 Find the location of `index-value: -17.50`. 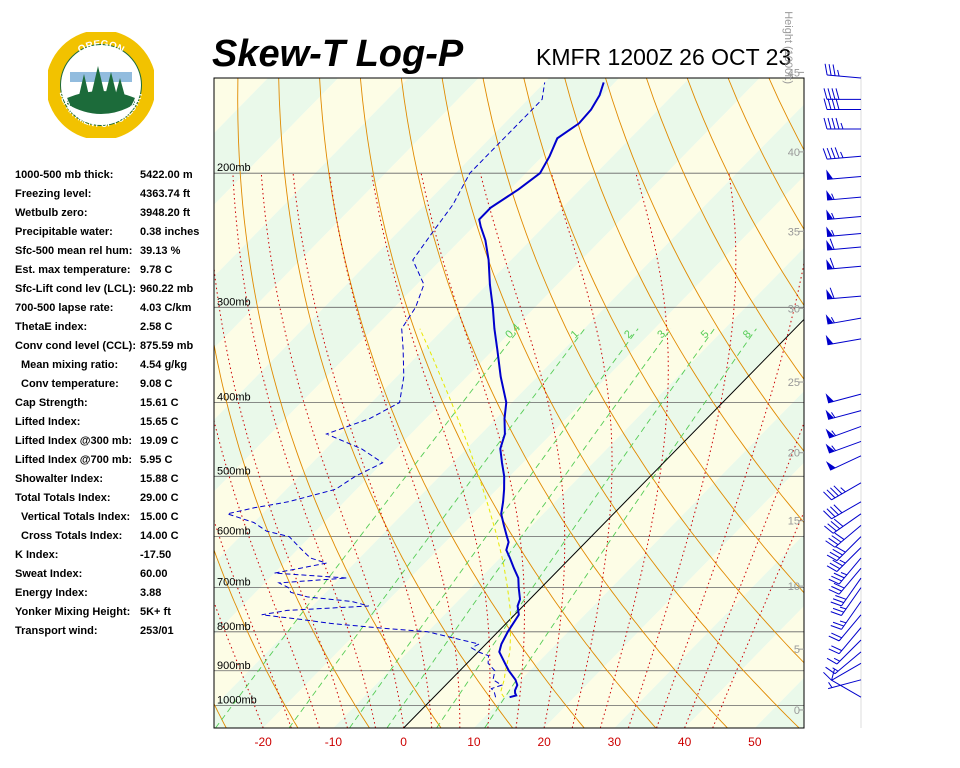

index-value: -17.50 is located at coordinates (156, 555).